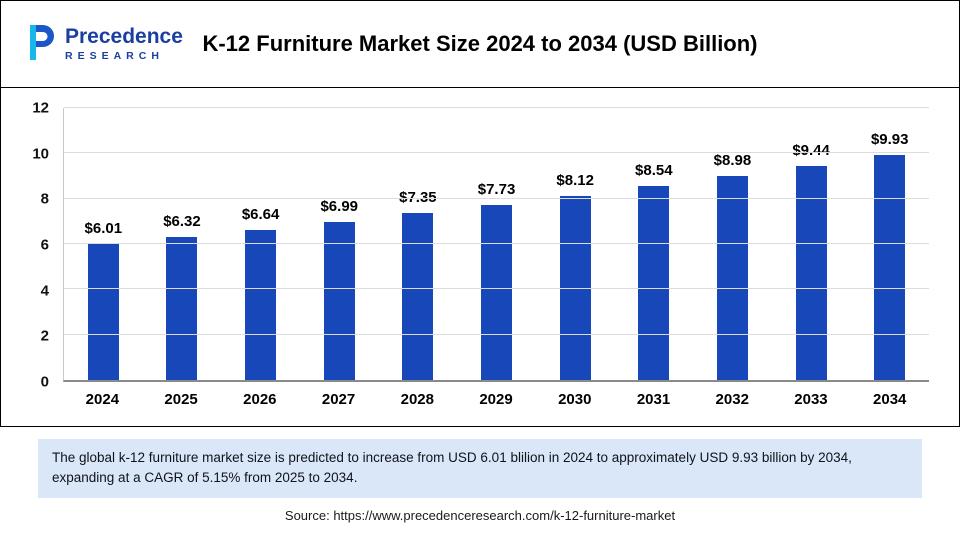 The height and width of the screenshot is (540, 960). Describe the element at coordinates (732, 399) in the screenshot. I see `x-axis-label: 2032` at that location.